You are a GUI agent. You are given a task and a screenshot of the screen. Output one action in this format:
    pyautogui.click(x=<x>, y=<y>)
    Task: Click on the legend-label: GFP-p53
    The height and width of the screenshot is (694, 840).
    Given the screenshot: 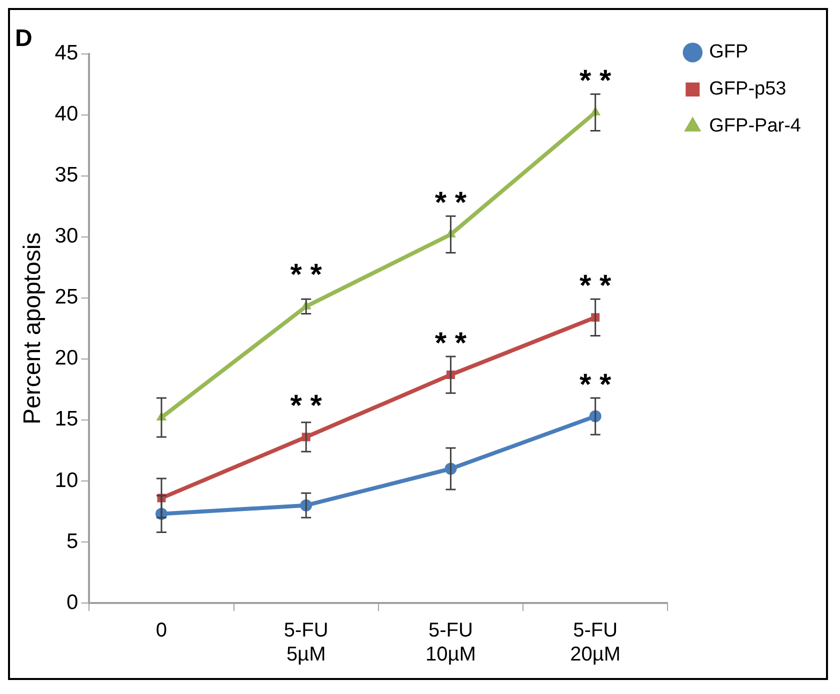 What is the action you would take?
    pyautogui.click(x=747, y=89)
    